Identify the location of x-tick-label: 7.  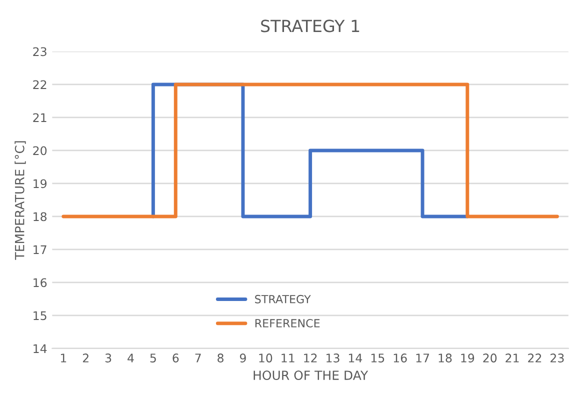
(198, 358).